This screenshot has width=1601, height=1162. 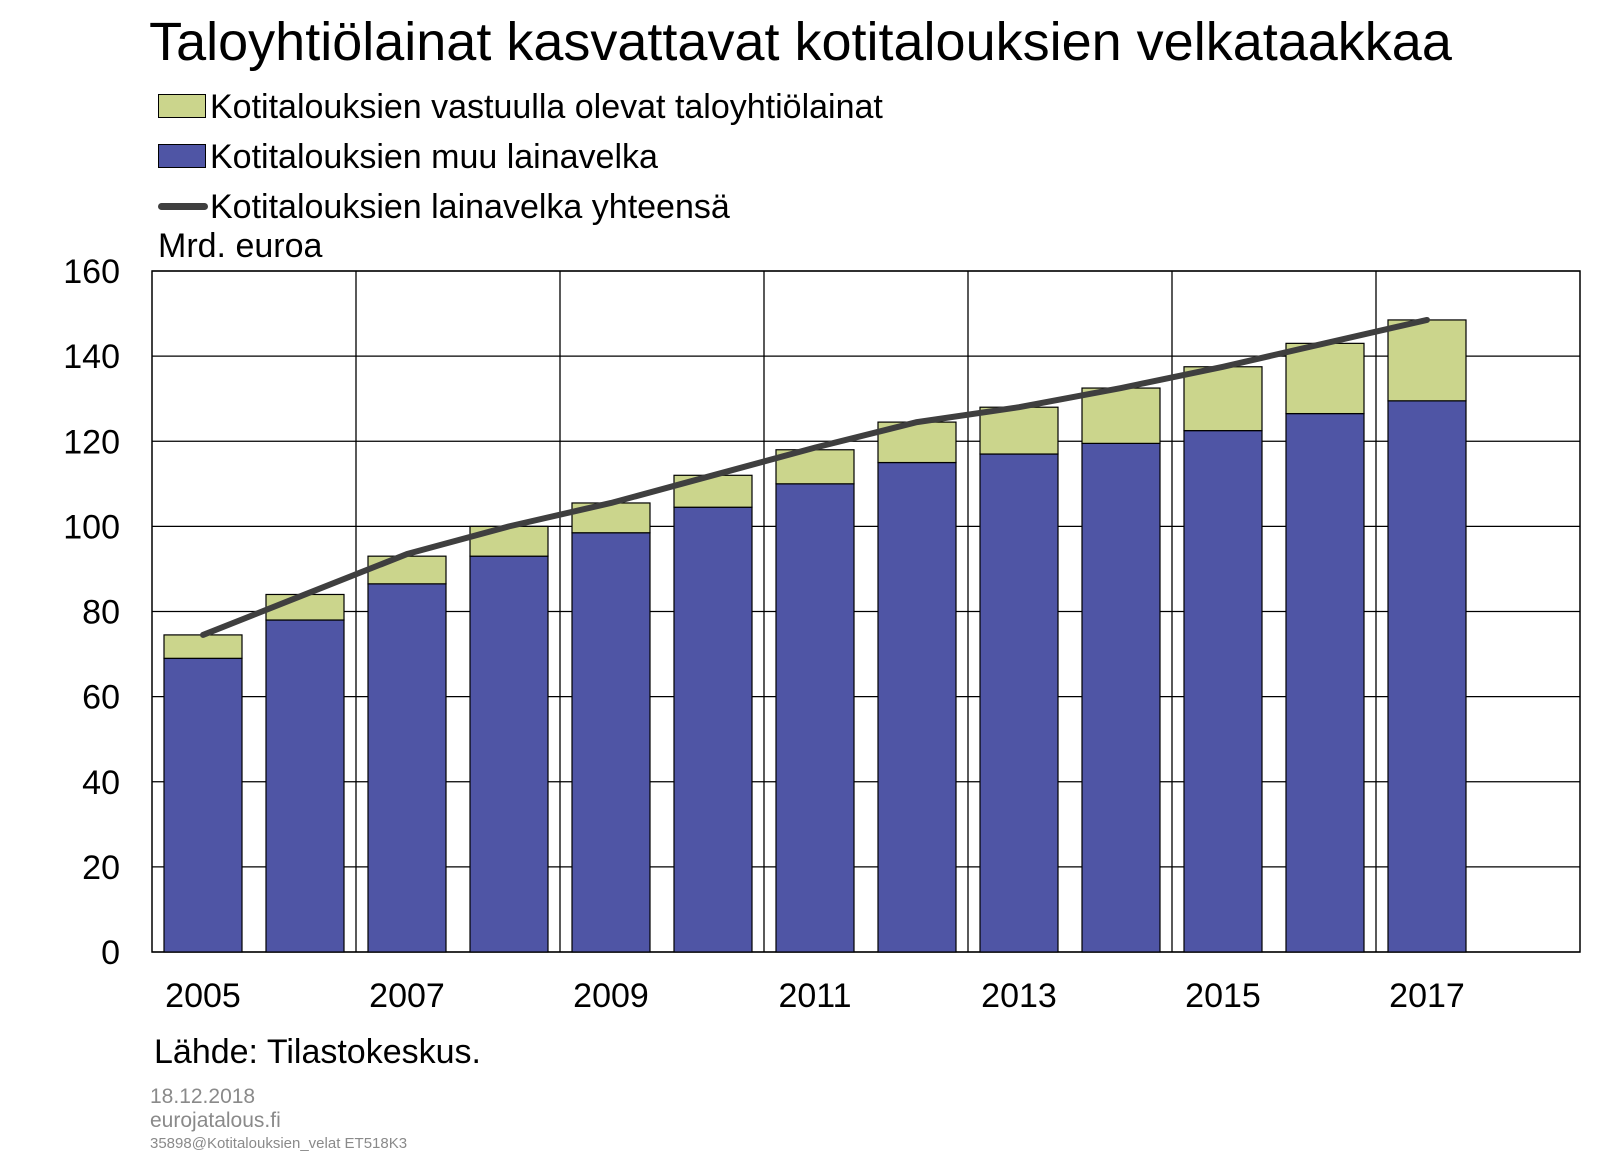 What do you see at coordinates (407, 996) in the screenshot?
I see `x-tick-label: 2007` at bounding box center [407, 996].